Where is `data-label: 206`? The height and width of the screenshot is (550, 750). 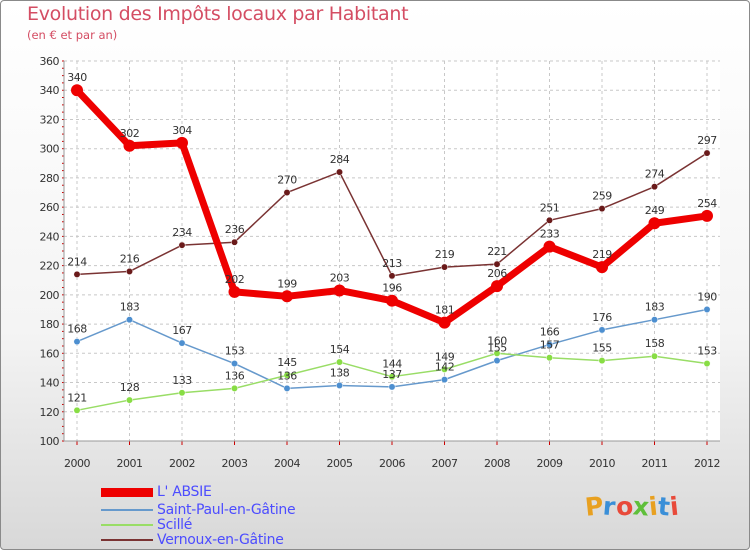
data-label: 206 is located at coordinates (497, 273).